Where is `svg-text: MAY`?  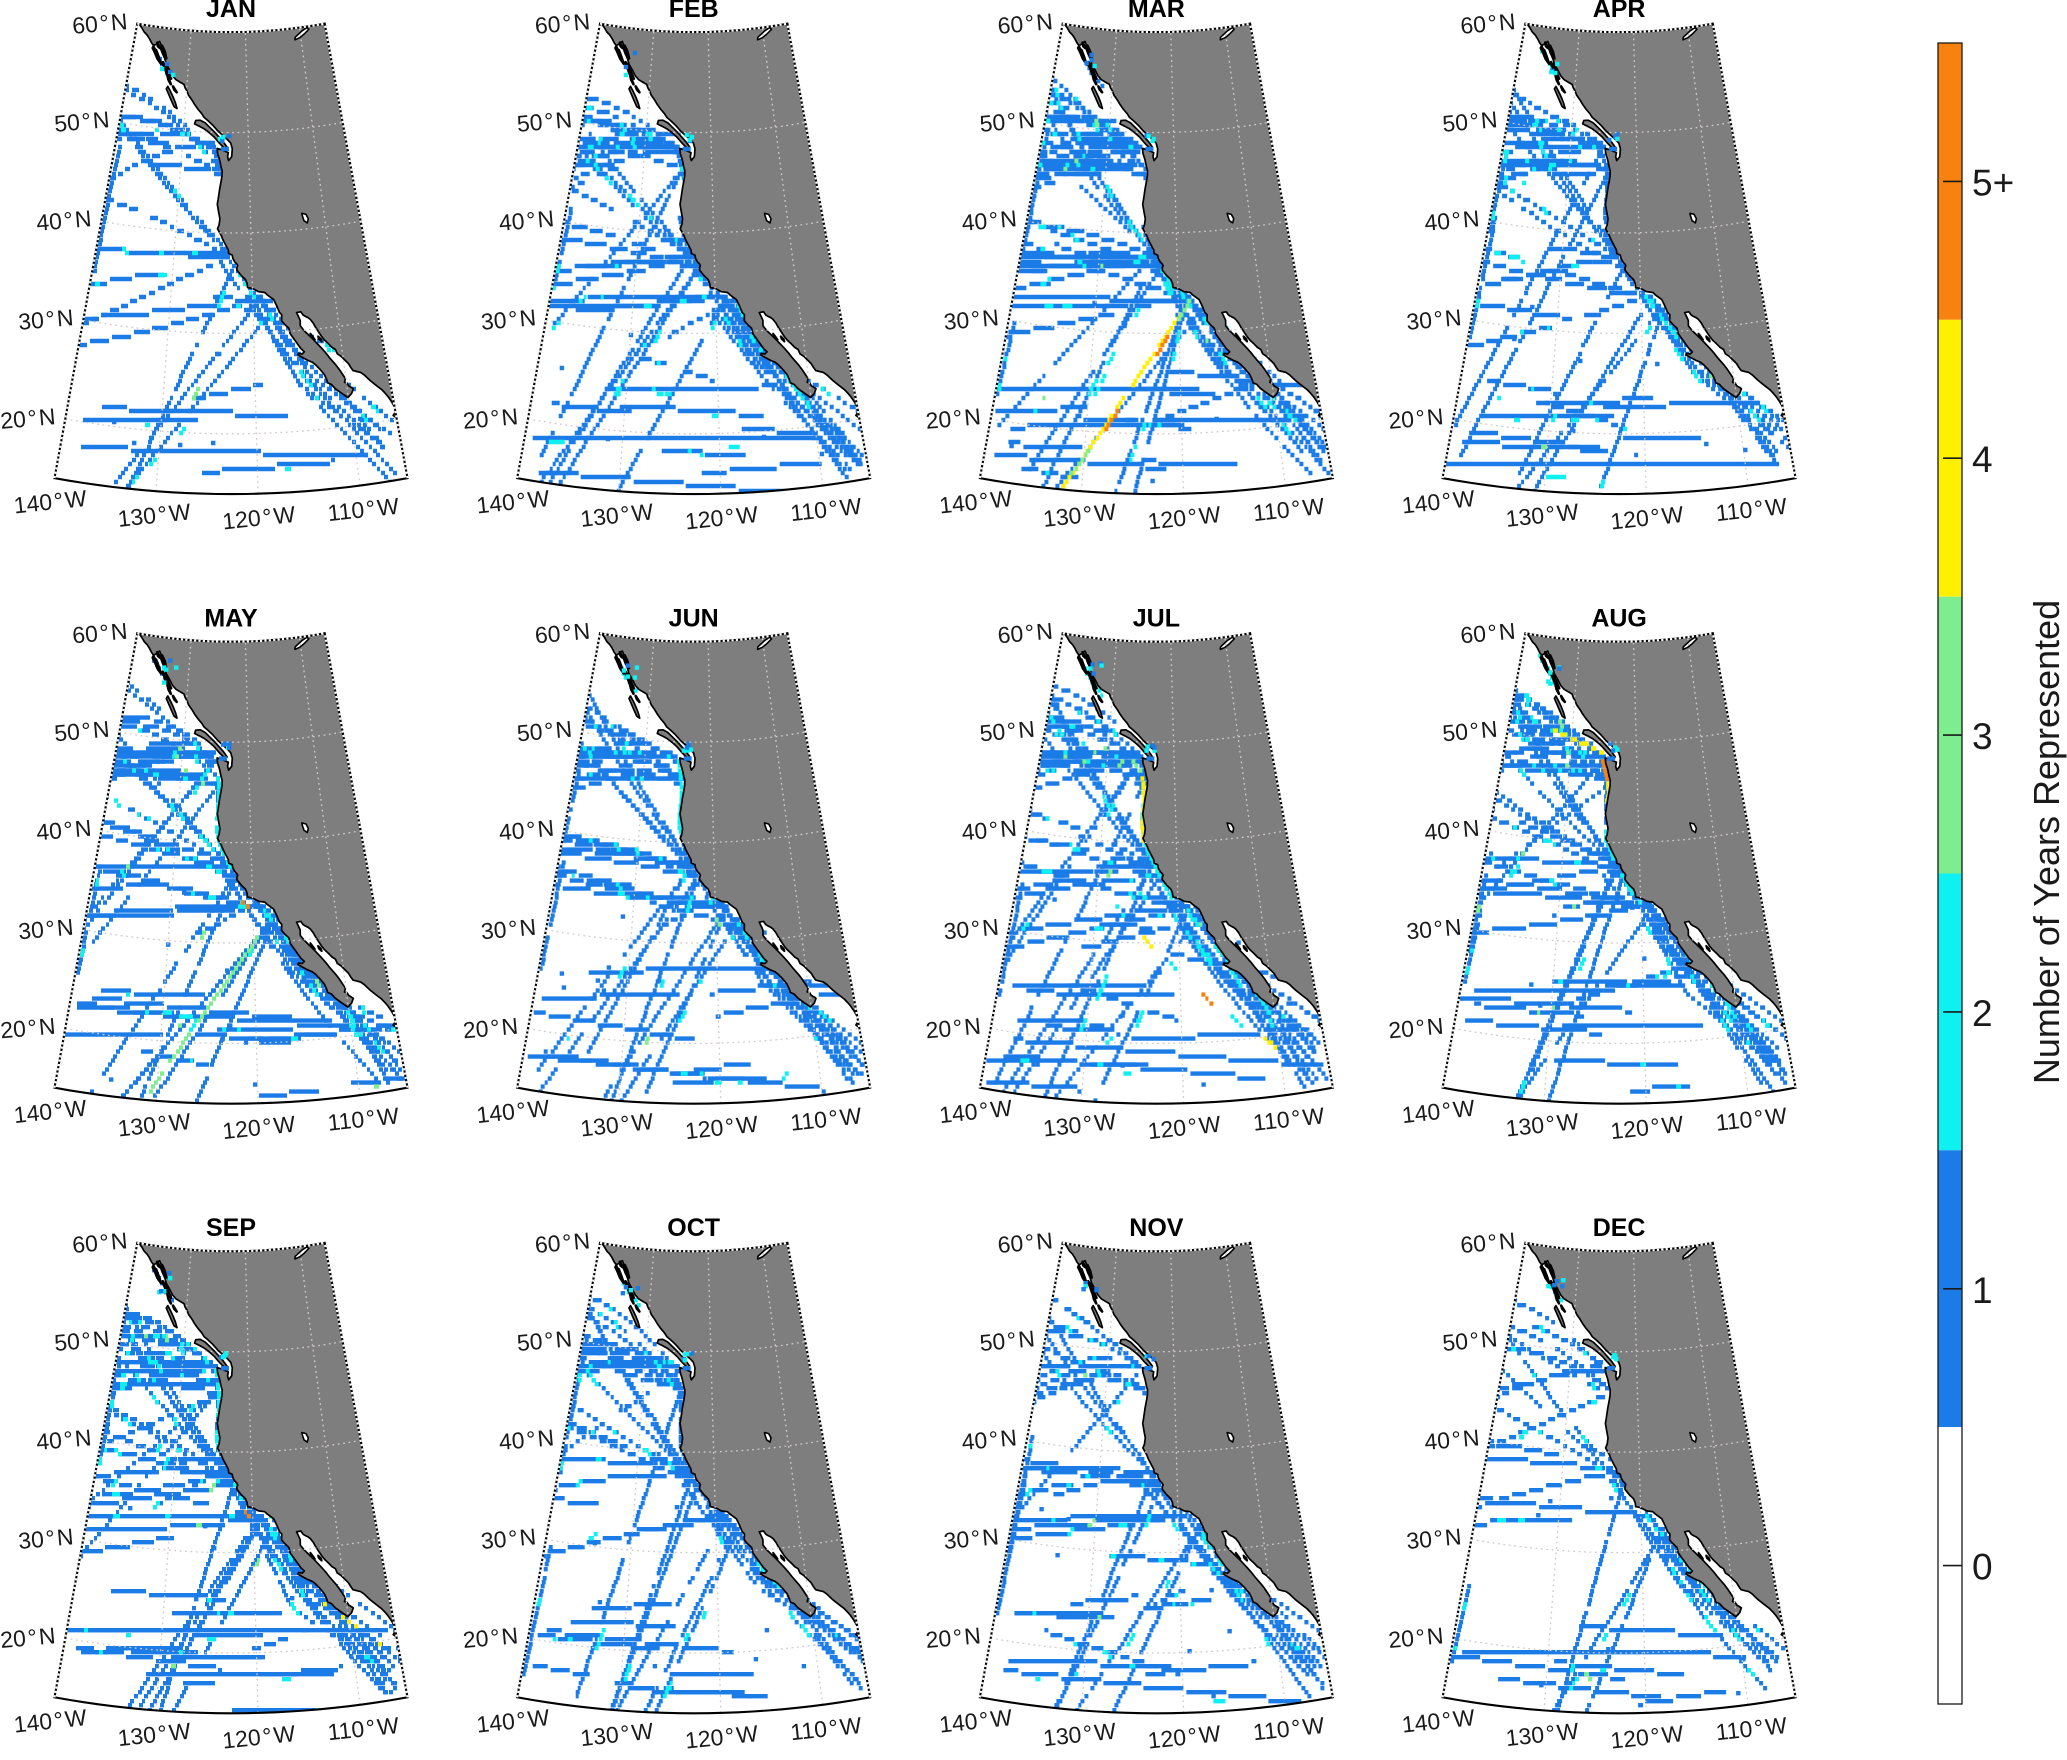
svg-text: MAY is located at coordinates (231, 619).